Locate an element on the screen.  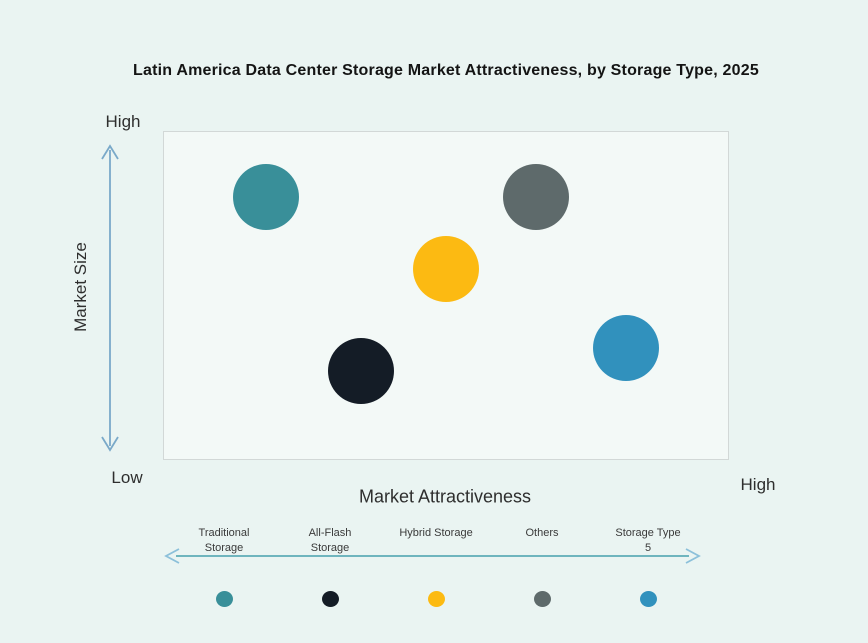
legend-label: Storage Type 5 is located at coordinates (648, 540).